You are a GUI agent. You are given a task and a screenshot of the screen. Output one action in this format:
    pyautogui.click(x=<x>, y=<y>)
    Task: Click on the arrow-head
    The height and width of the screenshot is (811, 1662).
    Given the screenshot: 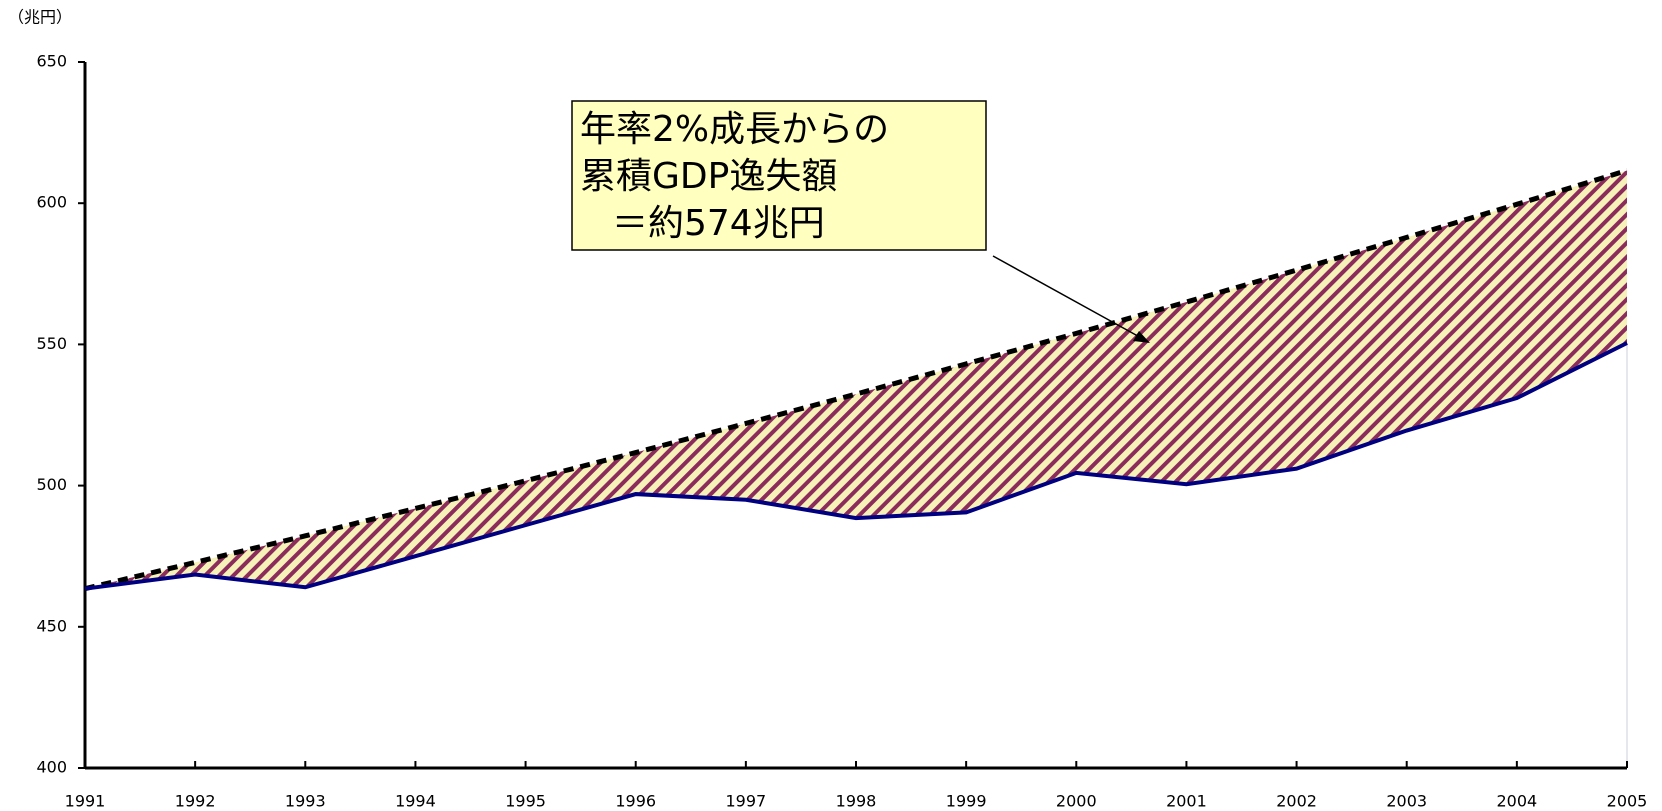 What is the action you would take?
    pyautogui.click(x=1141, y=337)
    